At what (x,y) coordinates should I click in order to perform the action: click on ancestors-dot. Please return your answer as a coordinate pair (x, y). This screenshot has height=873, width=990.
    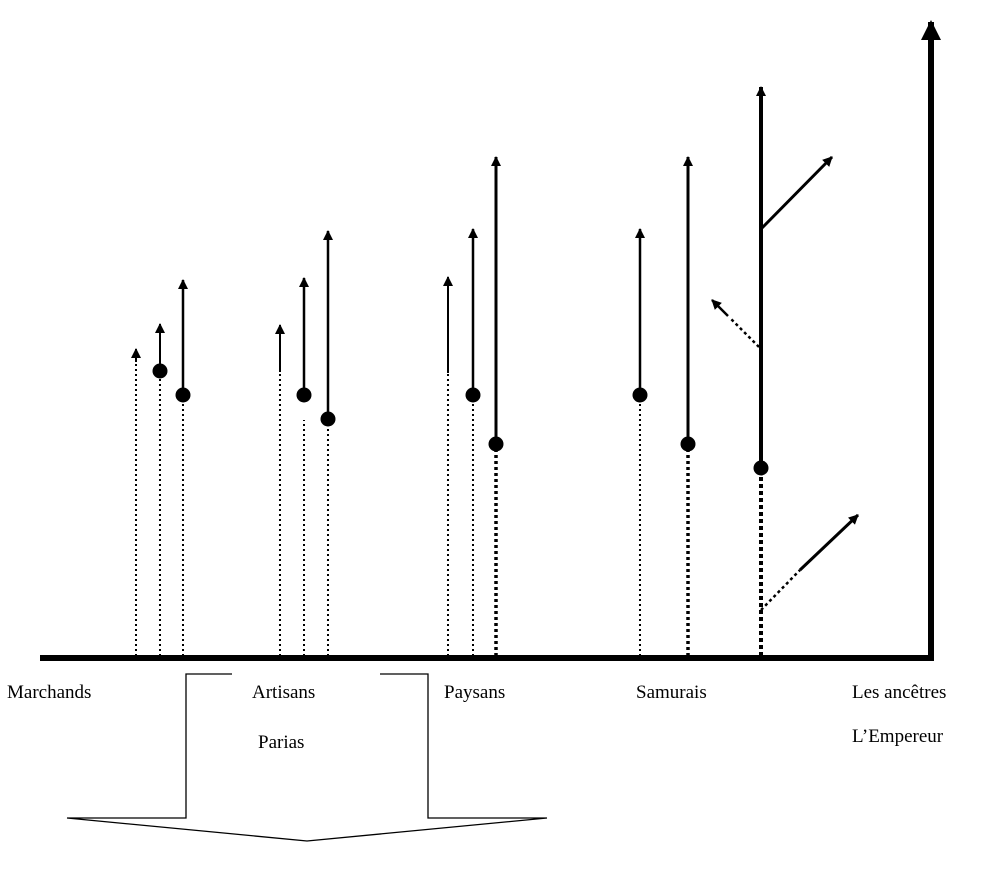
    Looking at the image, I should click on (761, 468).